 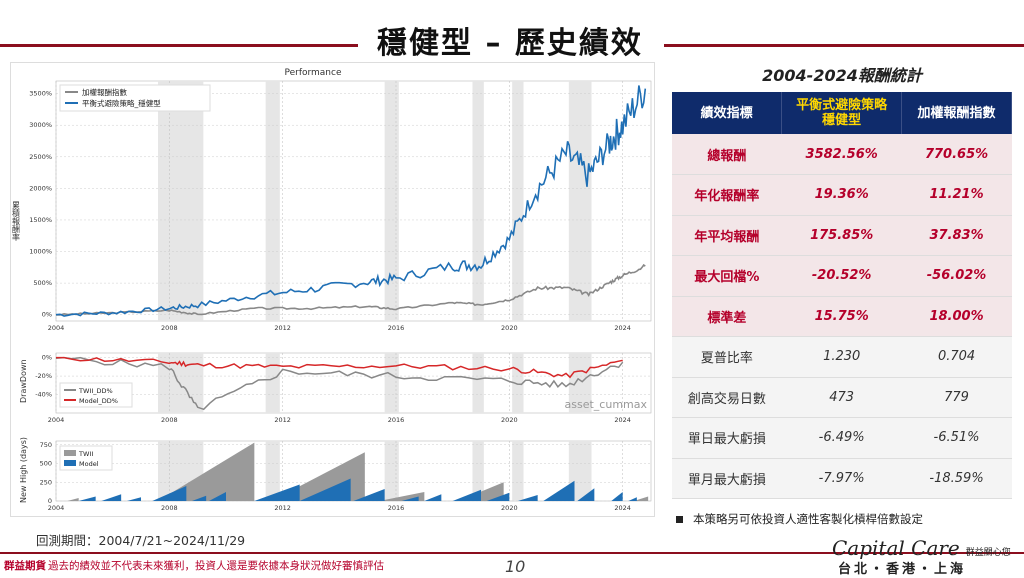 What do you see at coordinates (808, 519) in the screenshot?
I see `strategy-note-text: 本策略另可依投資人適性客製化槓桿倍數設定` at bounding box center [808, 519].